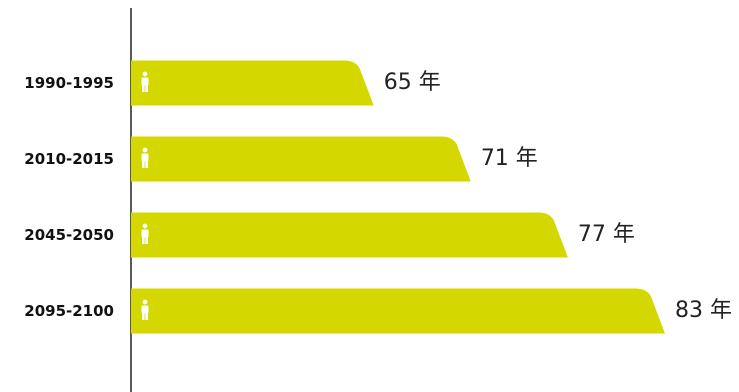 The height and width of the screenshot is (392, 739). What do you see at coordinates (412, 82) in the screenshot?
I see `value-label: 65 年` at bounding box center [412, 82].